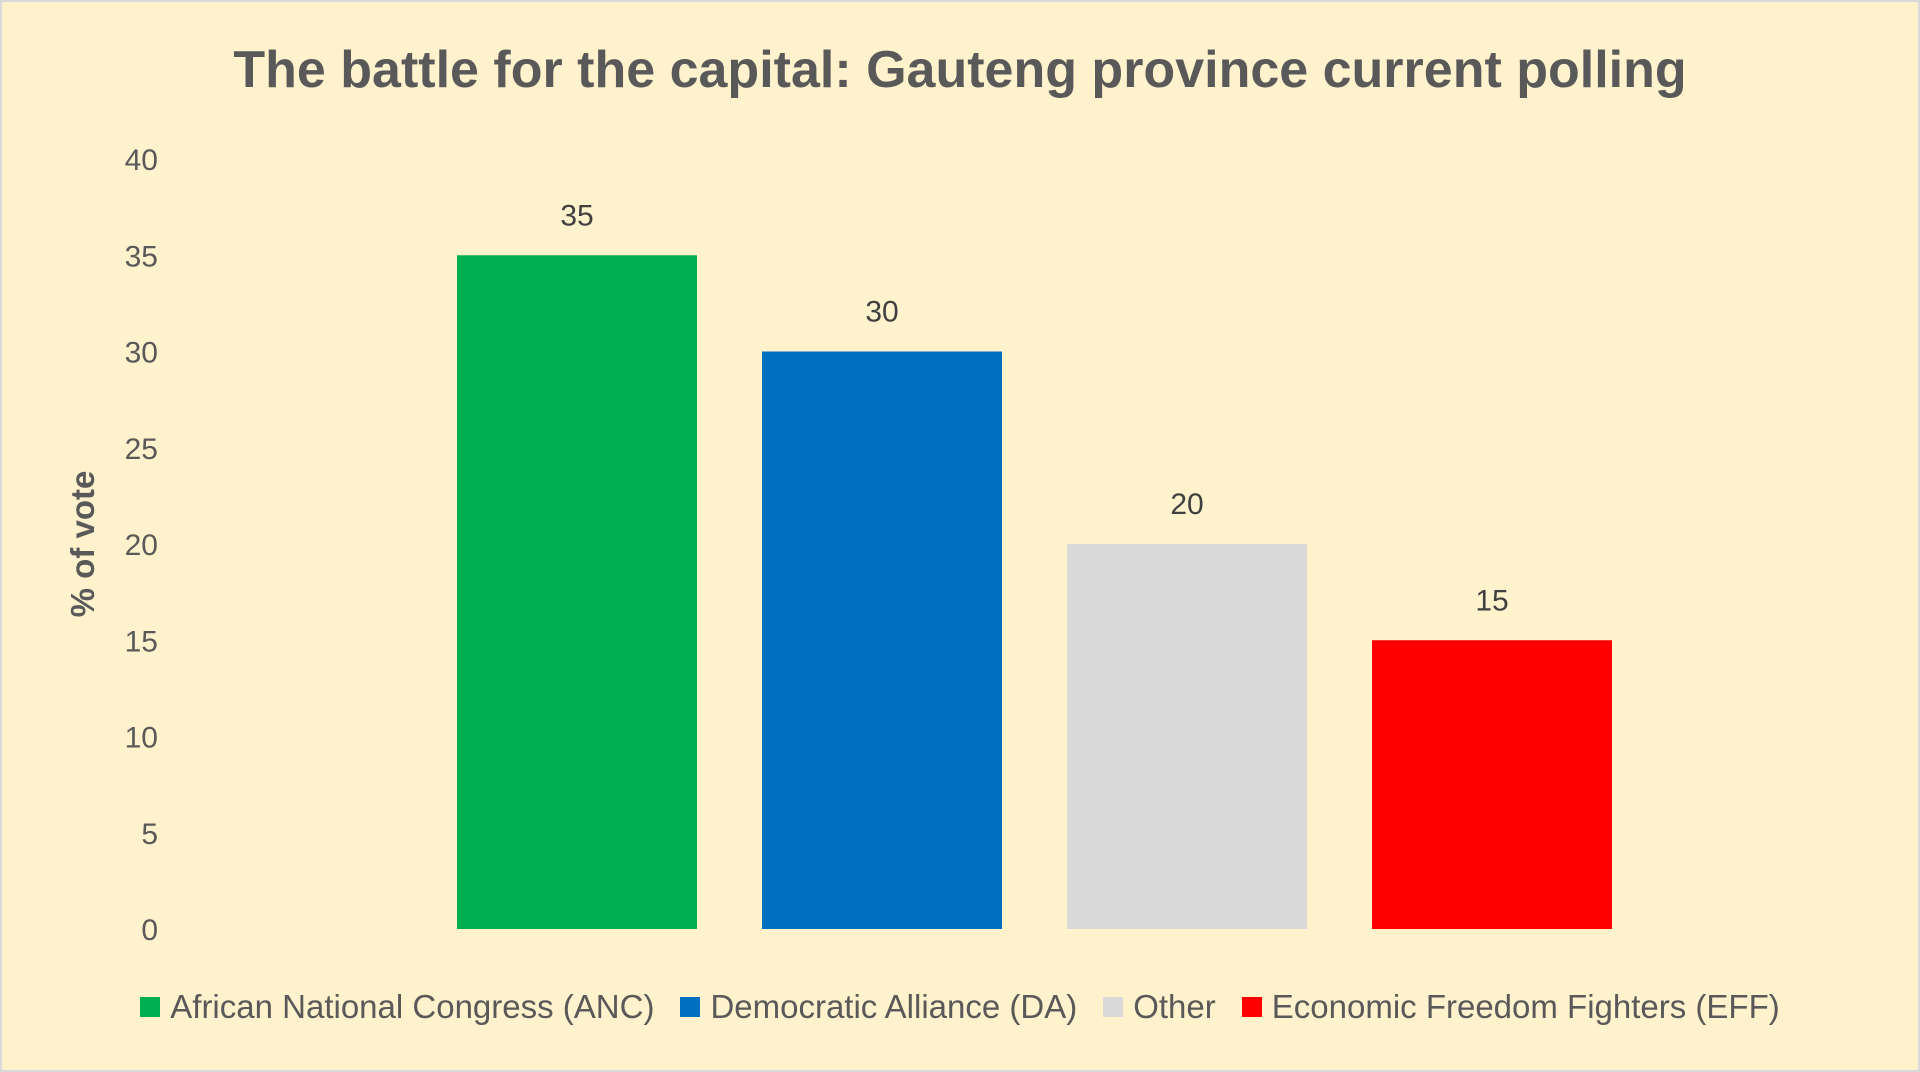 This screenshot has height=1072, width=1920. What do you see at coordinates (576, 215) in the screenshot?
I see `bar-data-label: 35` at bounding box center [576, 215].